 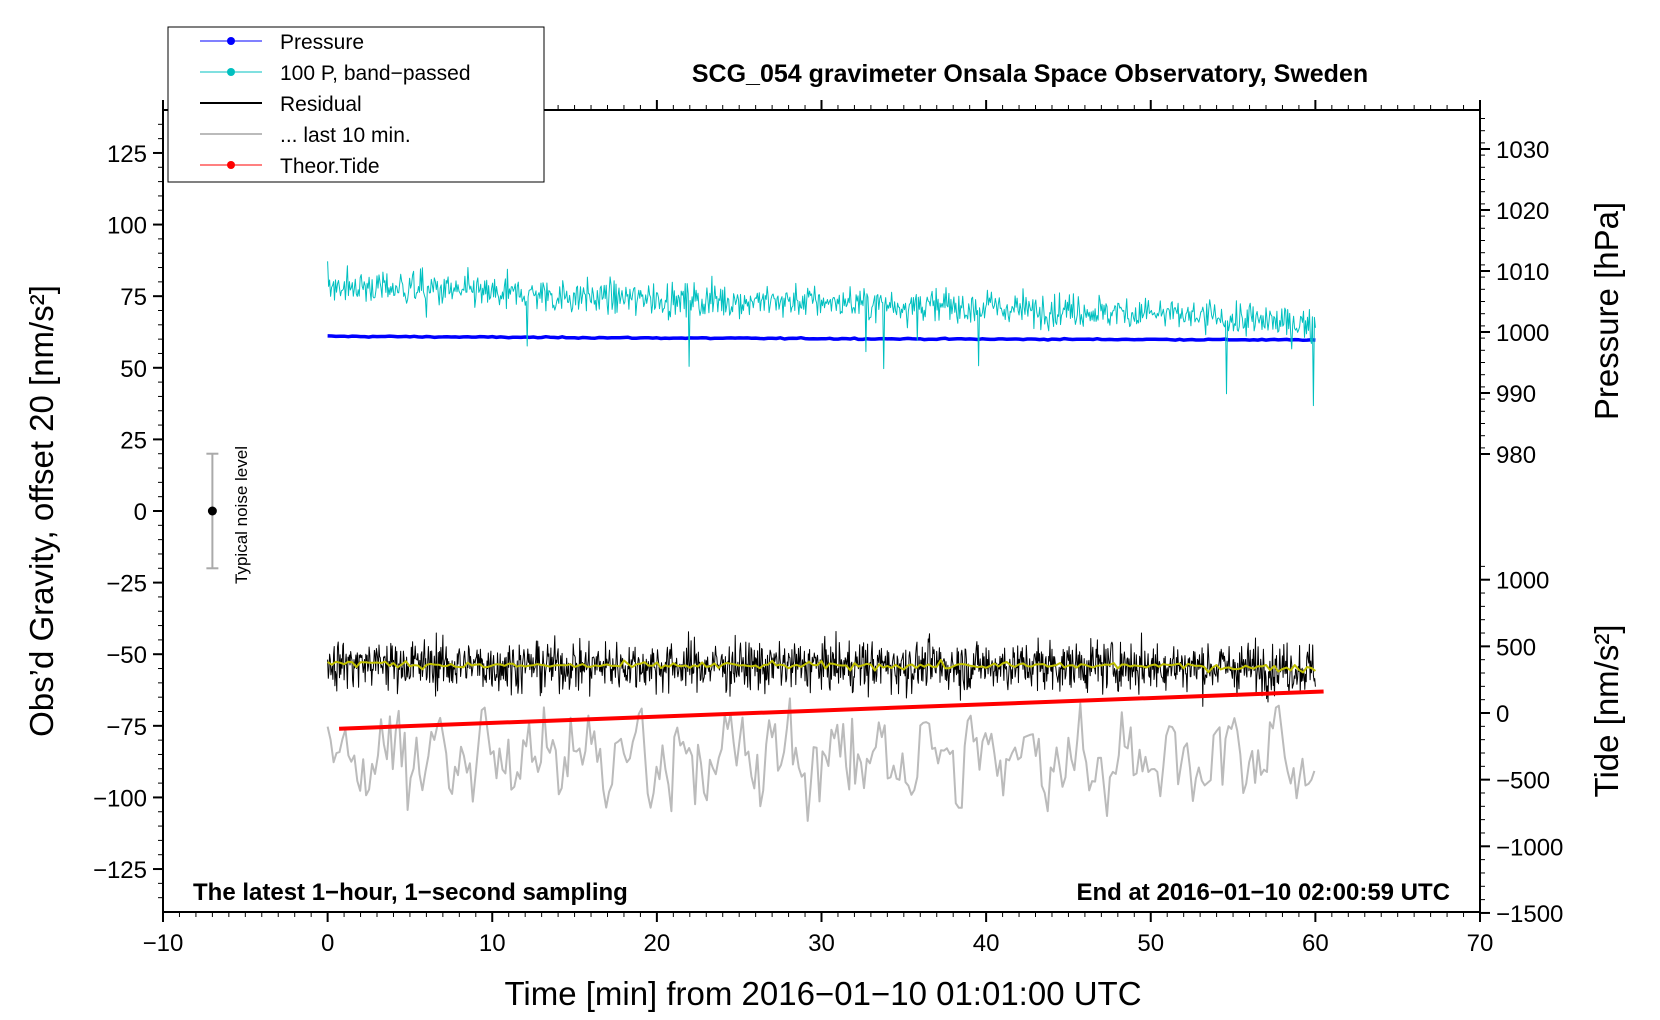 I want to click on y-tick-label: 50, so click(x=133, y=369).